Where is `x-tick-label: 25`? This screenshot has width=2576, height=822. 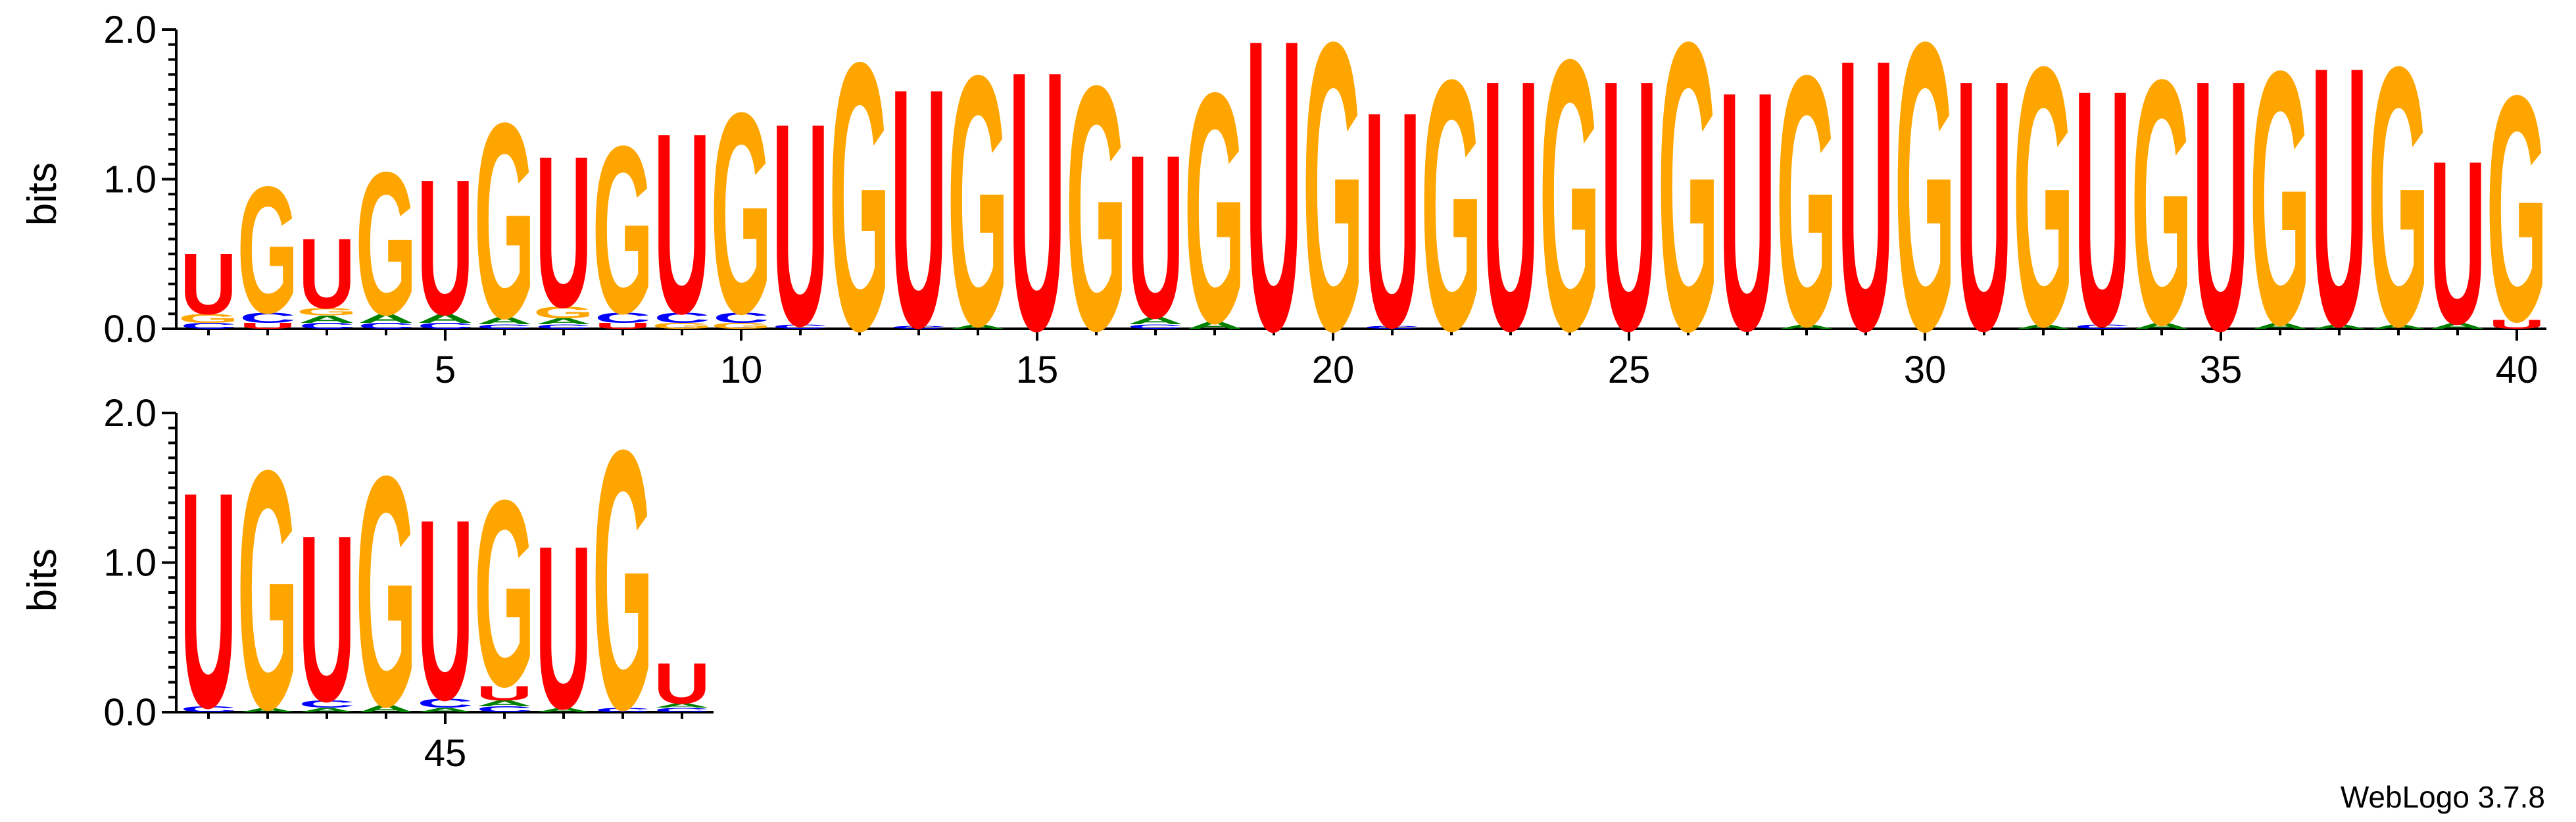
x-tick-label: 25 is located at coordinates (1630, 370).